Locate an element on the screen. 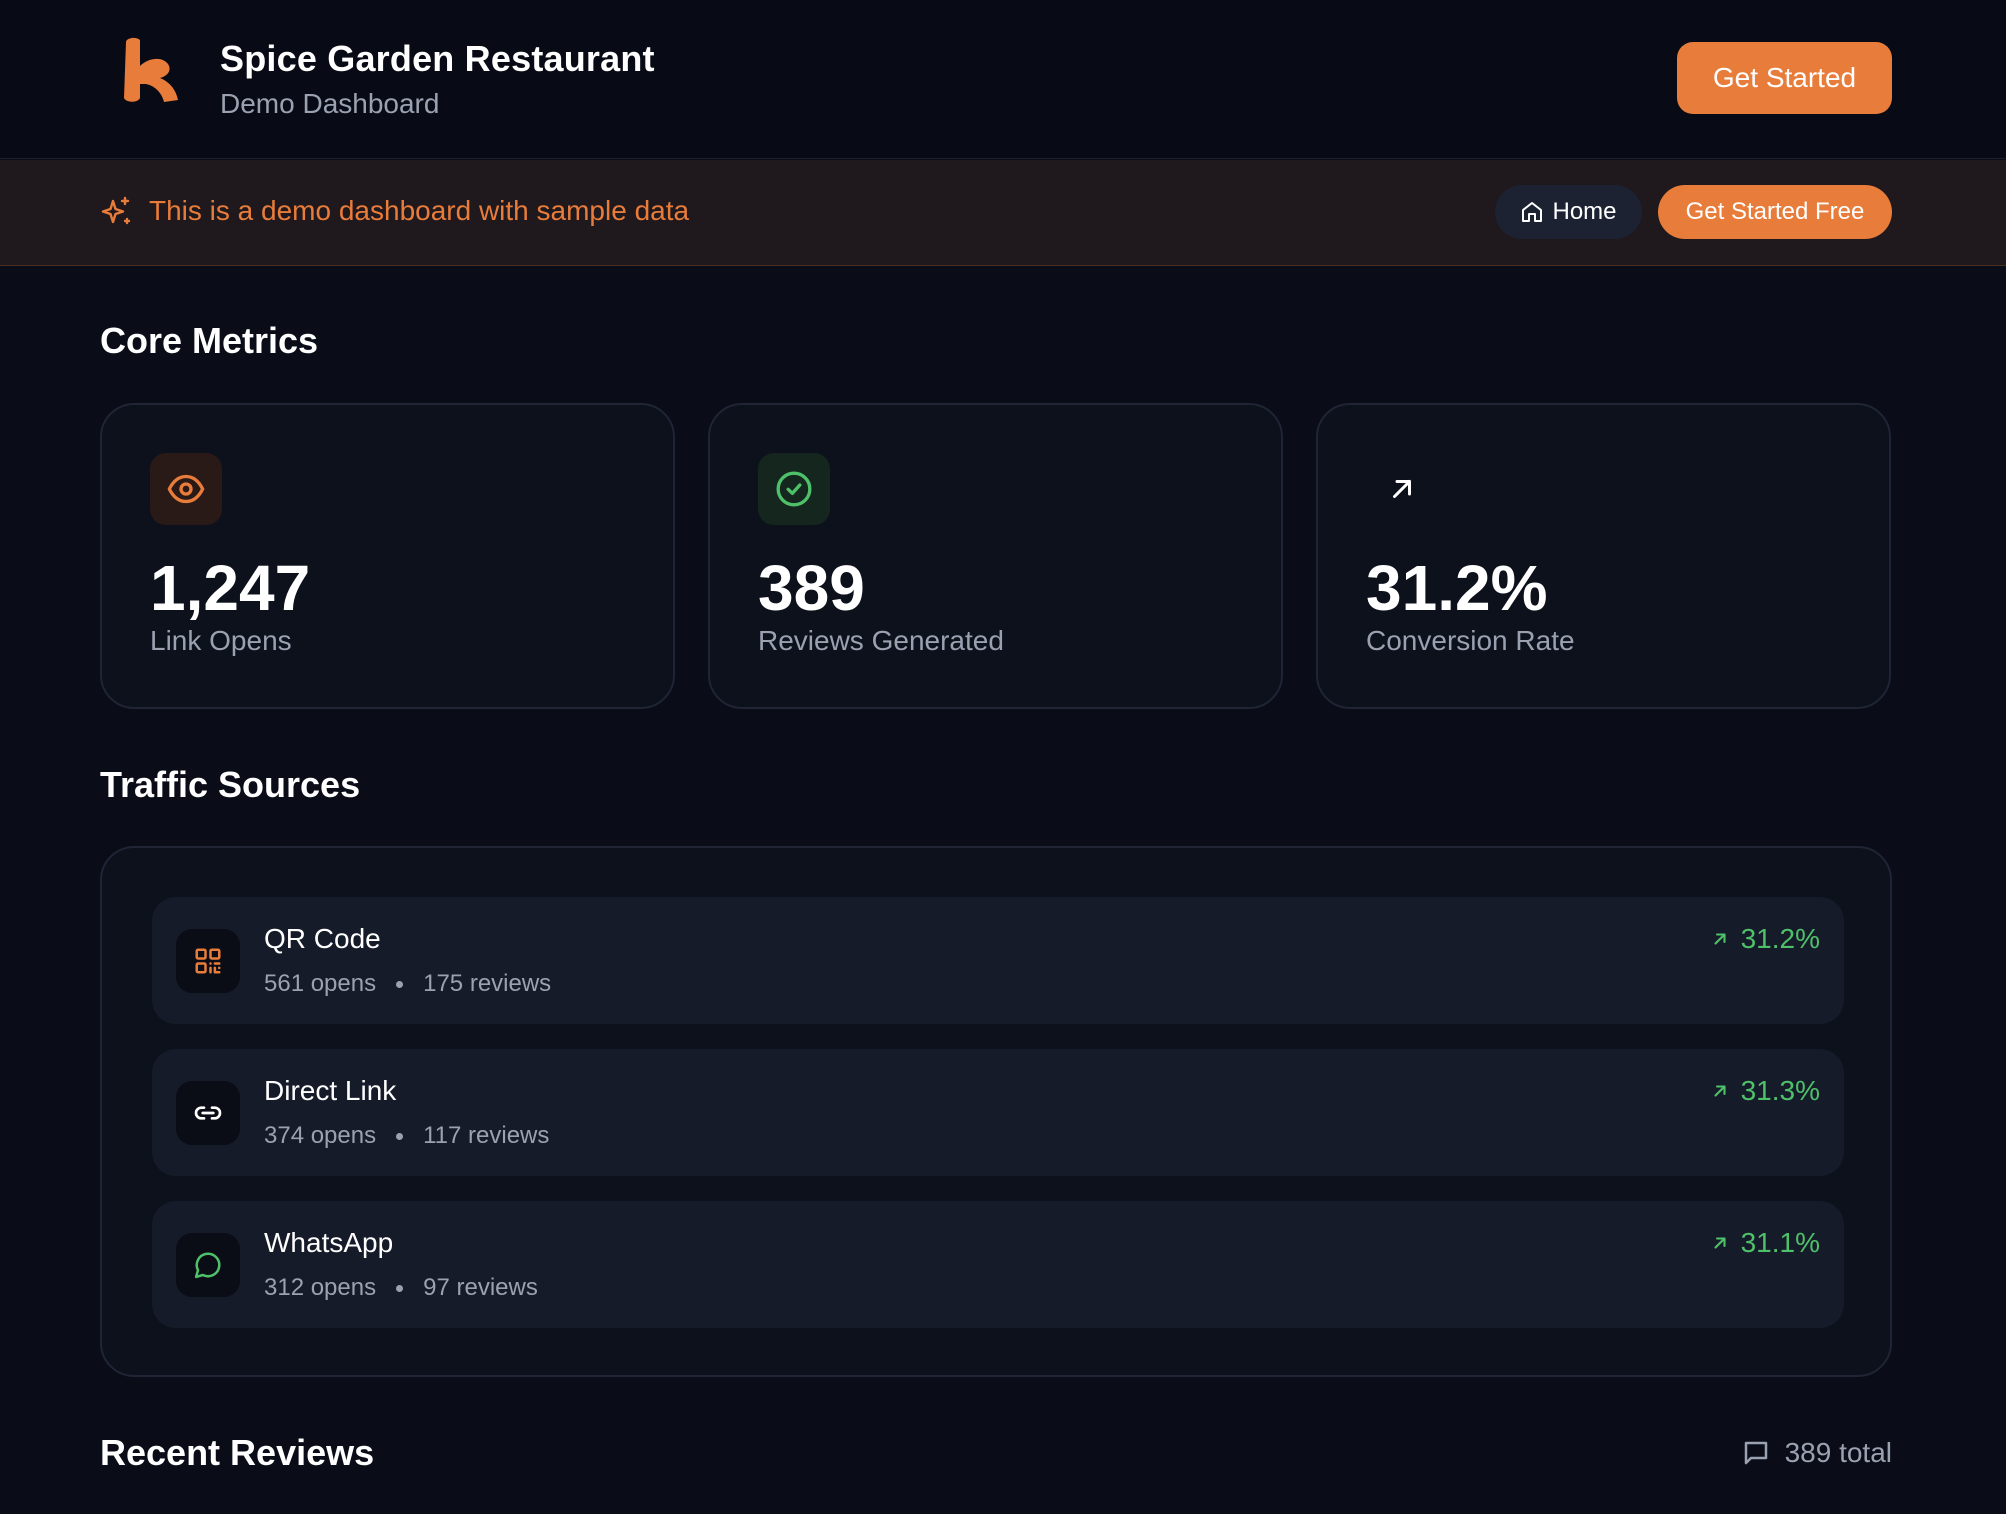 This screenshot has width=2006, height=1514. rate-value: 31.1% is located at coordinates (1780, 1242).